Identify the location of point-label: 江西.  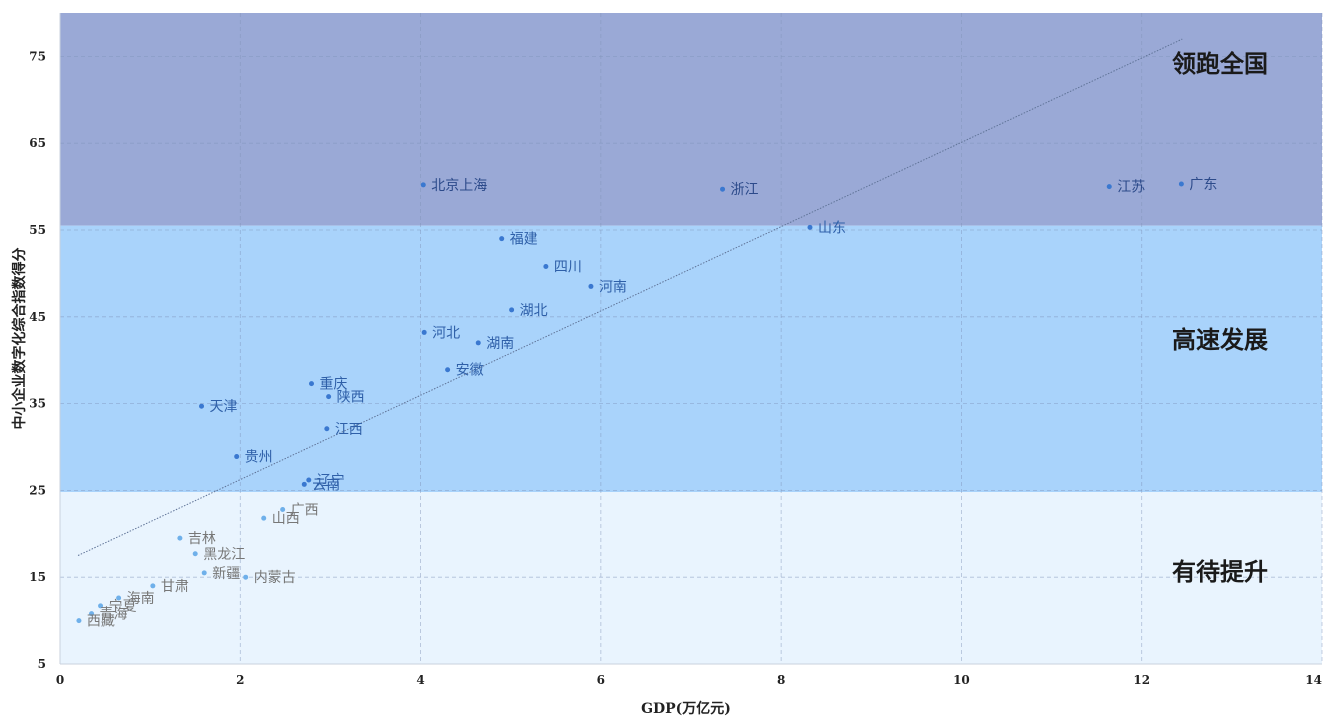
(349, 430).